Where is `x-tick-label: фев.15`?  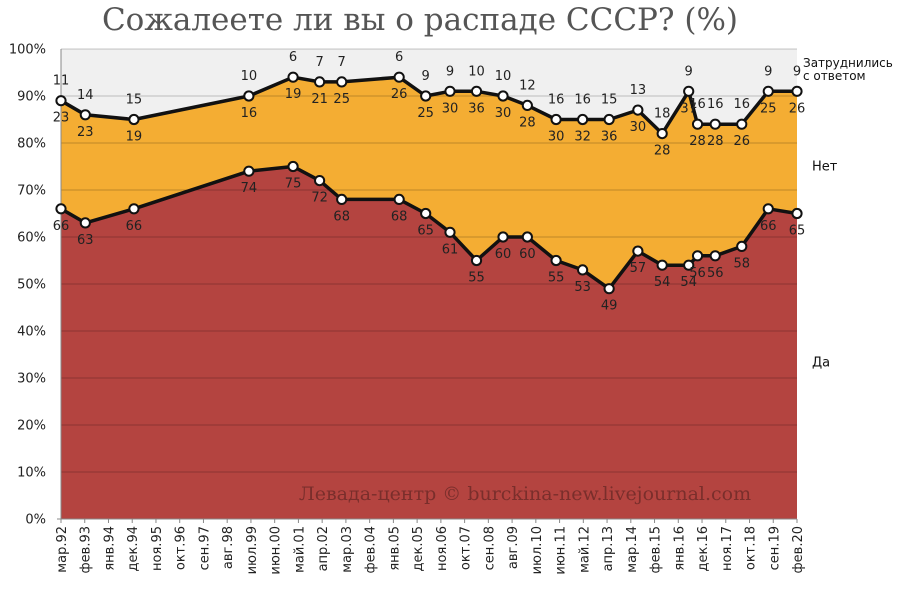 x-tick-label: фев.15 is located at coordinates (656, 549).